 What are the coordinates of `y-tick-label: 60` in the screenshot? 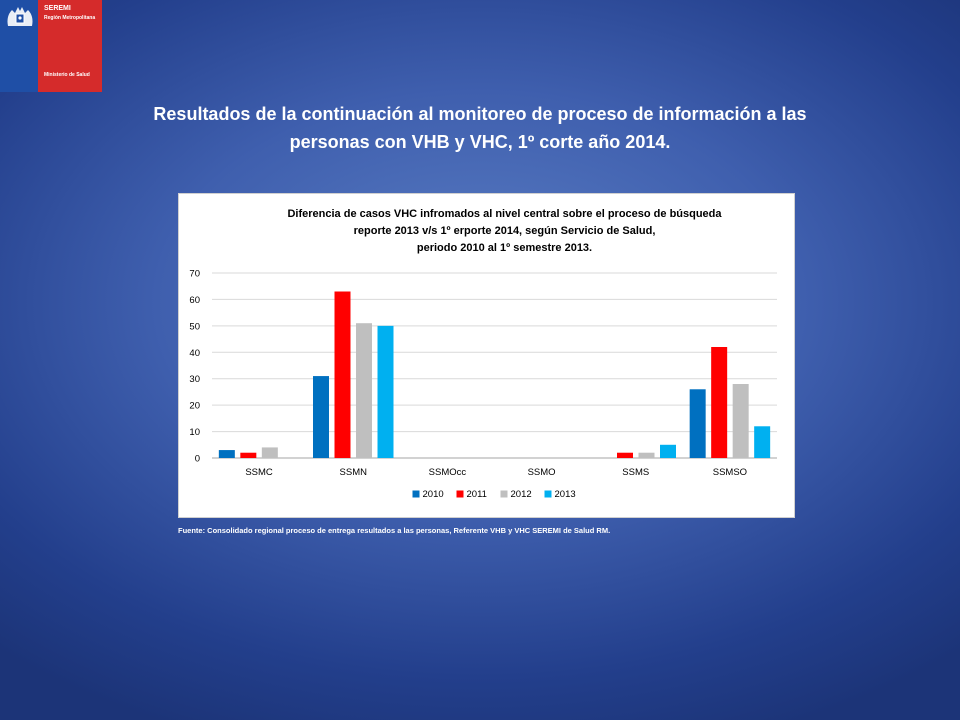 It's located at (194, 300).